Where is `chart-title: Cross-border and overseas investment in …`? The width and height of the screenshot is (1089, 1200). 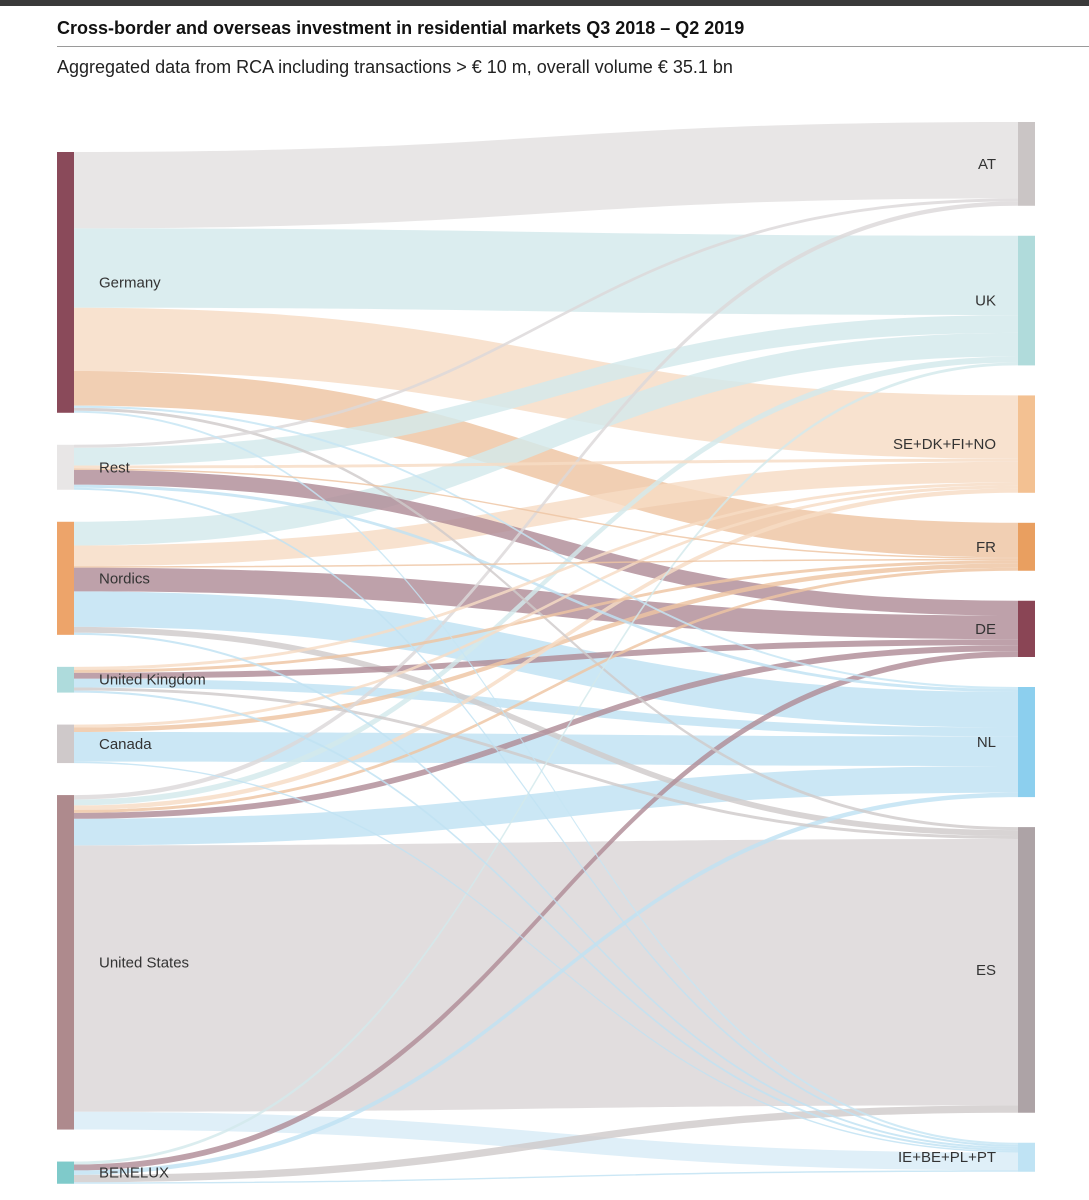 chart-title: Cross-border and overseas investment in … is located at coordinates (401, 28).